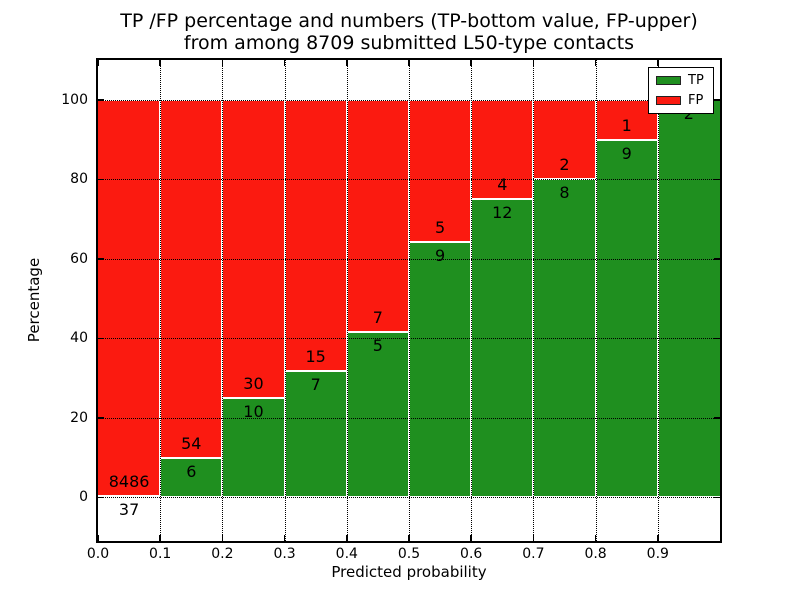 Image resolution: width=800 pixels, height=600 pixels. What do you see at coordinates (191, 471) in the screenshot?
I see `tp-count-label: 6` at bounding box center [191, 471].